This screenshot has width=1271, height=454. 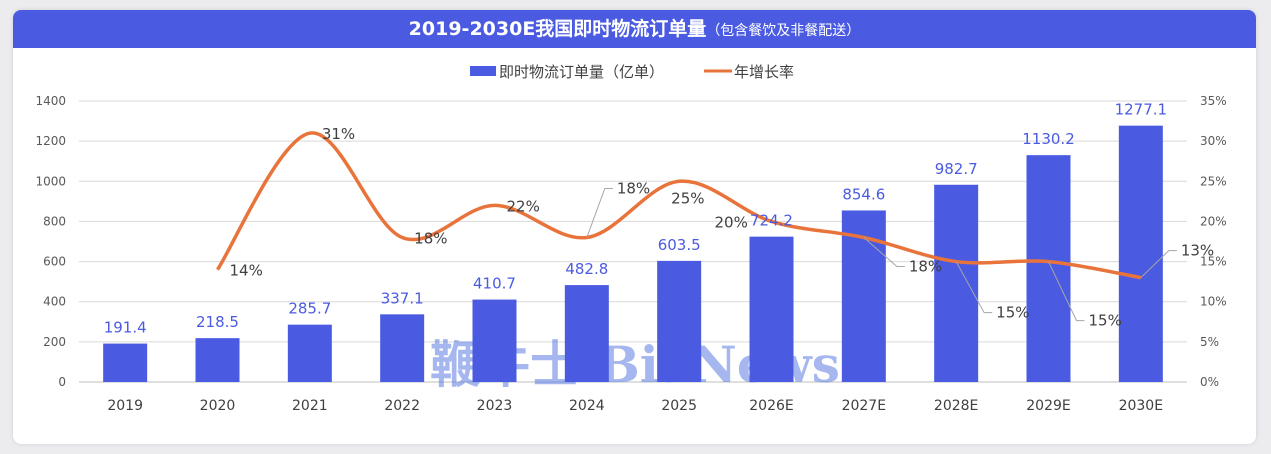 What do you see at coordinates (54, 302) in the screenshot?
I see `y-left-tick-label: 400` at bounding box center [54, 302].